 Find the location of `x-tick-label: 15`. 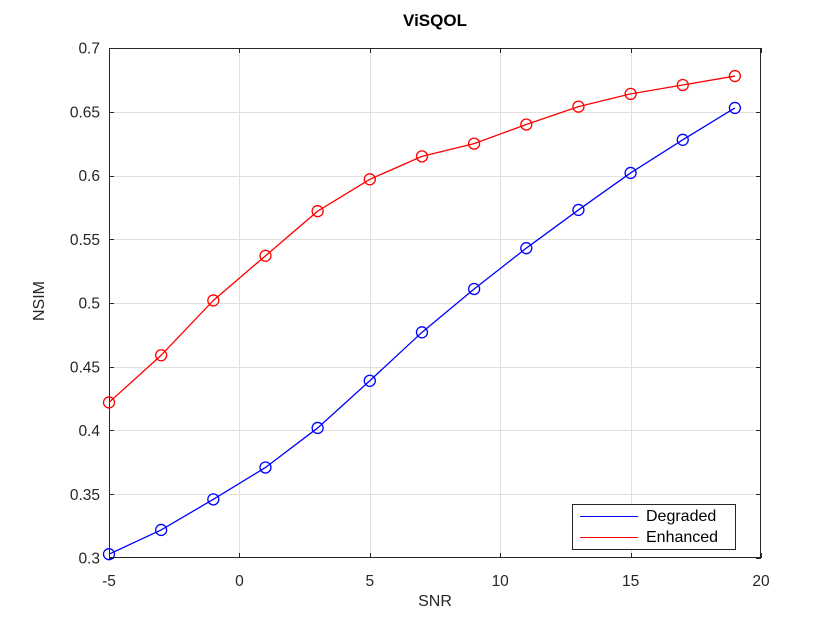

x-tick-label: 15 is located at coordinates (630, 581).